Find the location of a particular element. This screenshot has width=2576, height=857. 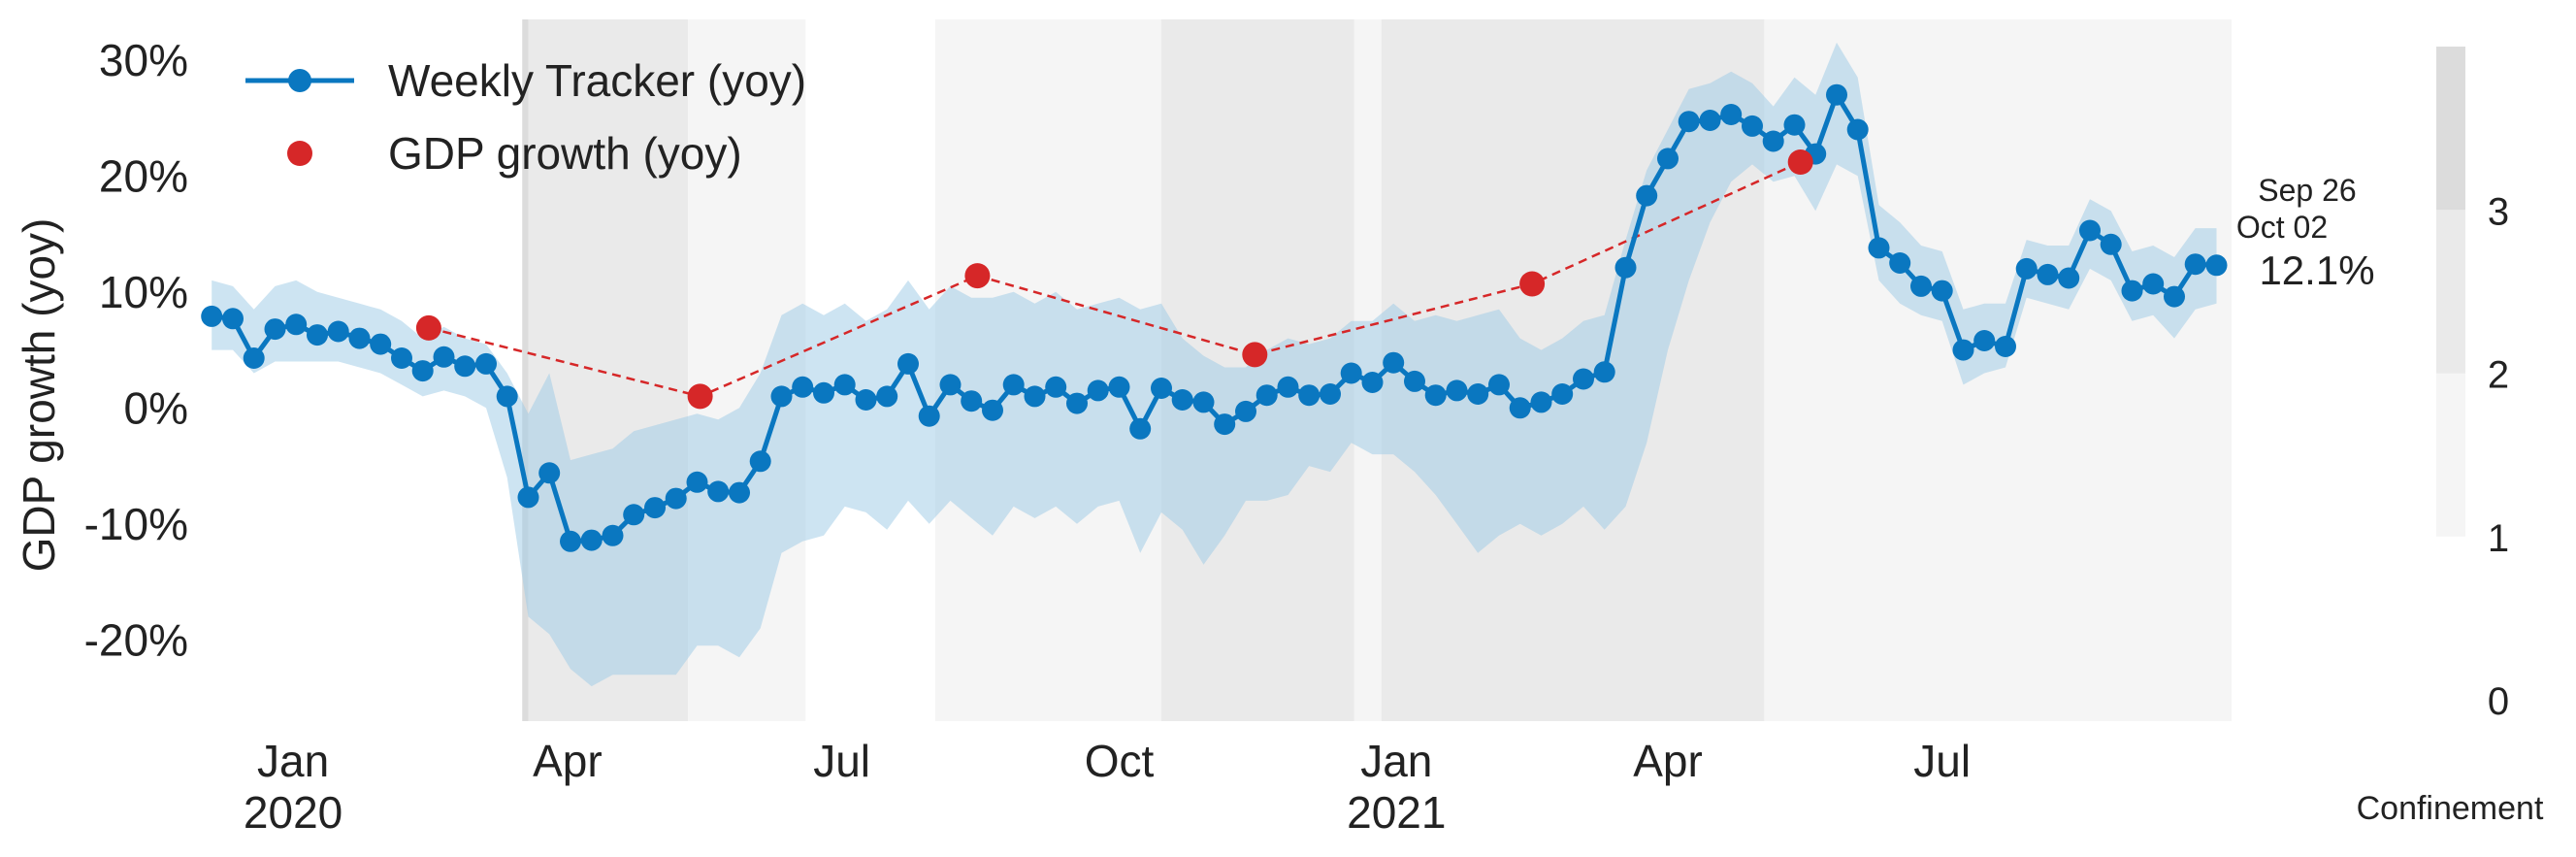

annotation-date-1: Sep 26 is located at coordinates (2307, 190).